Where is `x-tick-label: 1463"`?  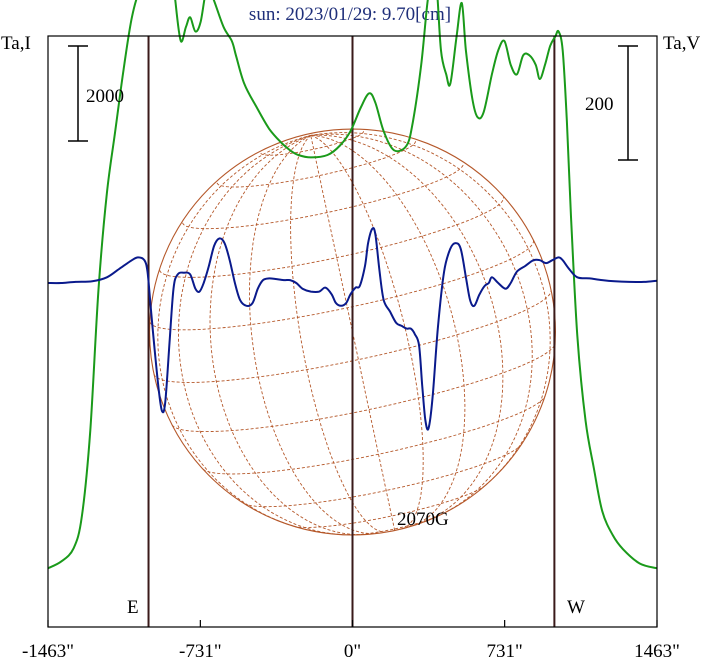
x-tick-label: 1463" is located at coordinates (657, 651).